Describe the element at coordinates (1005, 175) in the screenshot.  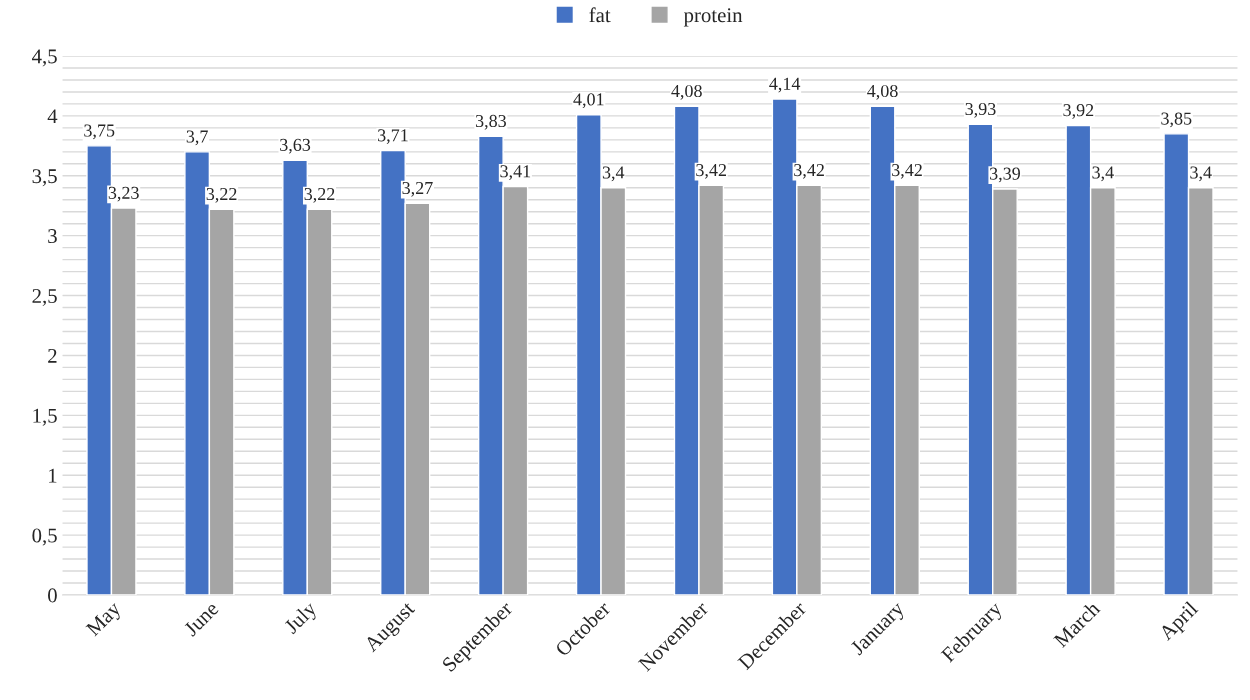
I see `data-label: 3,39` at that location.